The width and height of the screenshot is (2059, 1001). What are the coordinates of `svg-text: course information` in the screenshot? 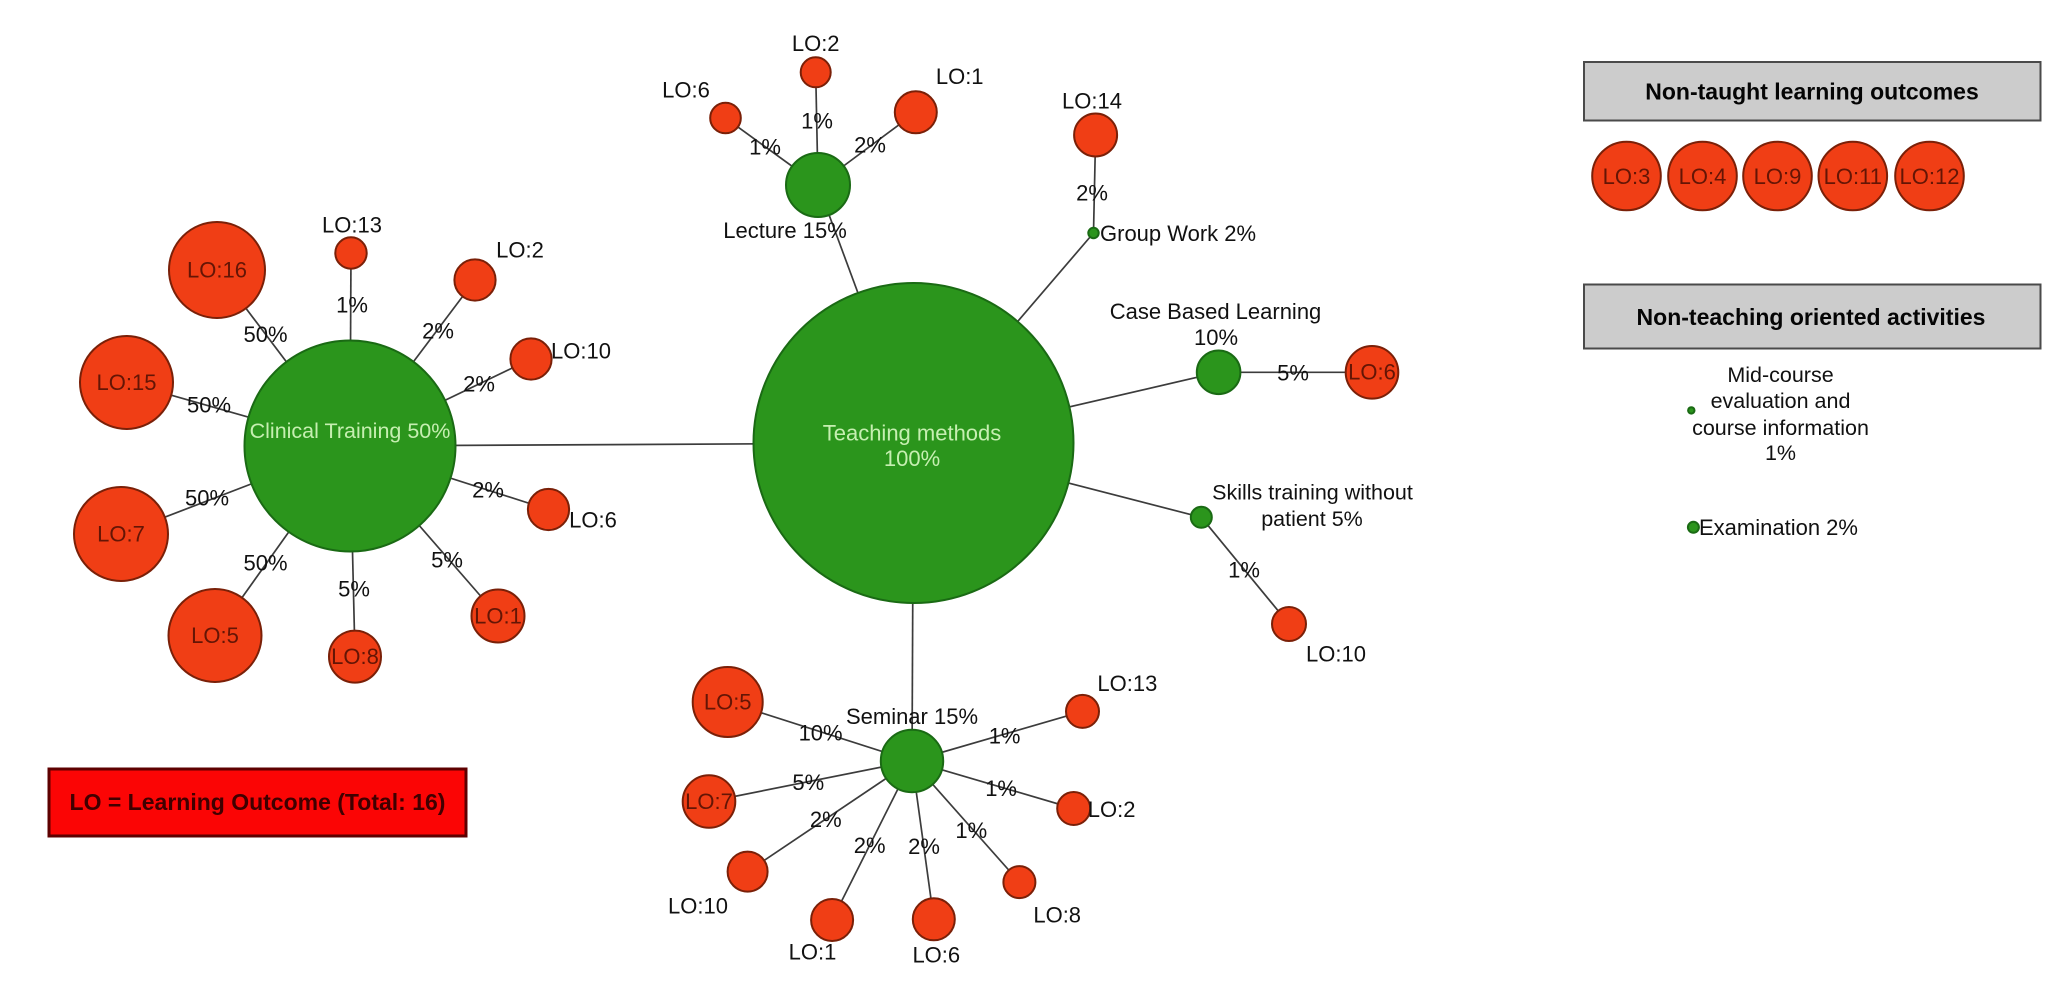 It's located at (1780, 428).